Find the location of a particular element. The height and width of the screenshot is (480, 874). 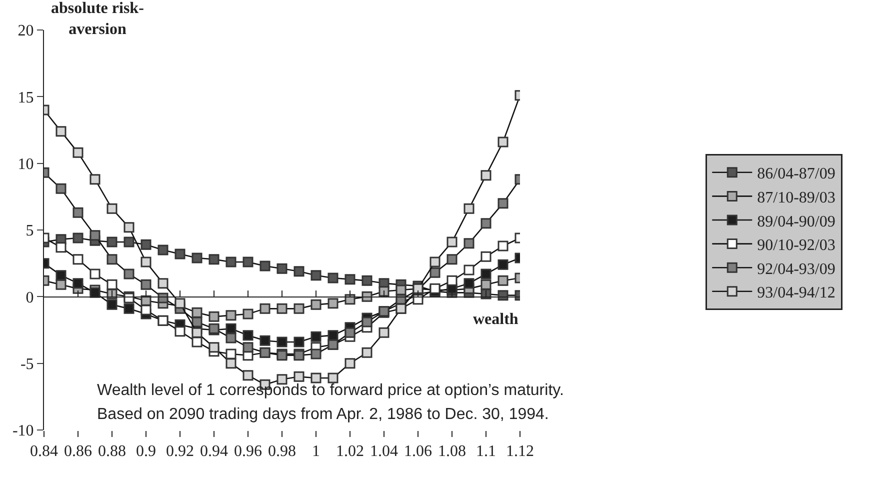

y-tick-label: 0 is located at coordinates (30, 297).